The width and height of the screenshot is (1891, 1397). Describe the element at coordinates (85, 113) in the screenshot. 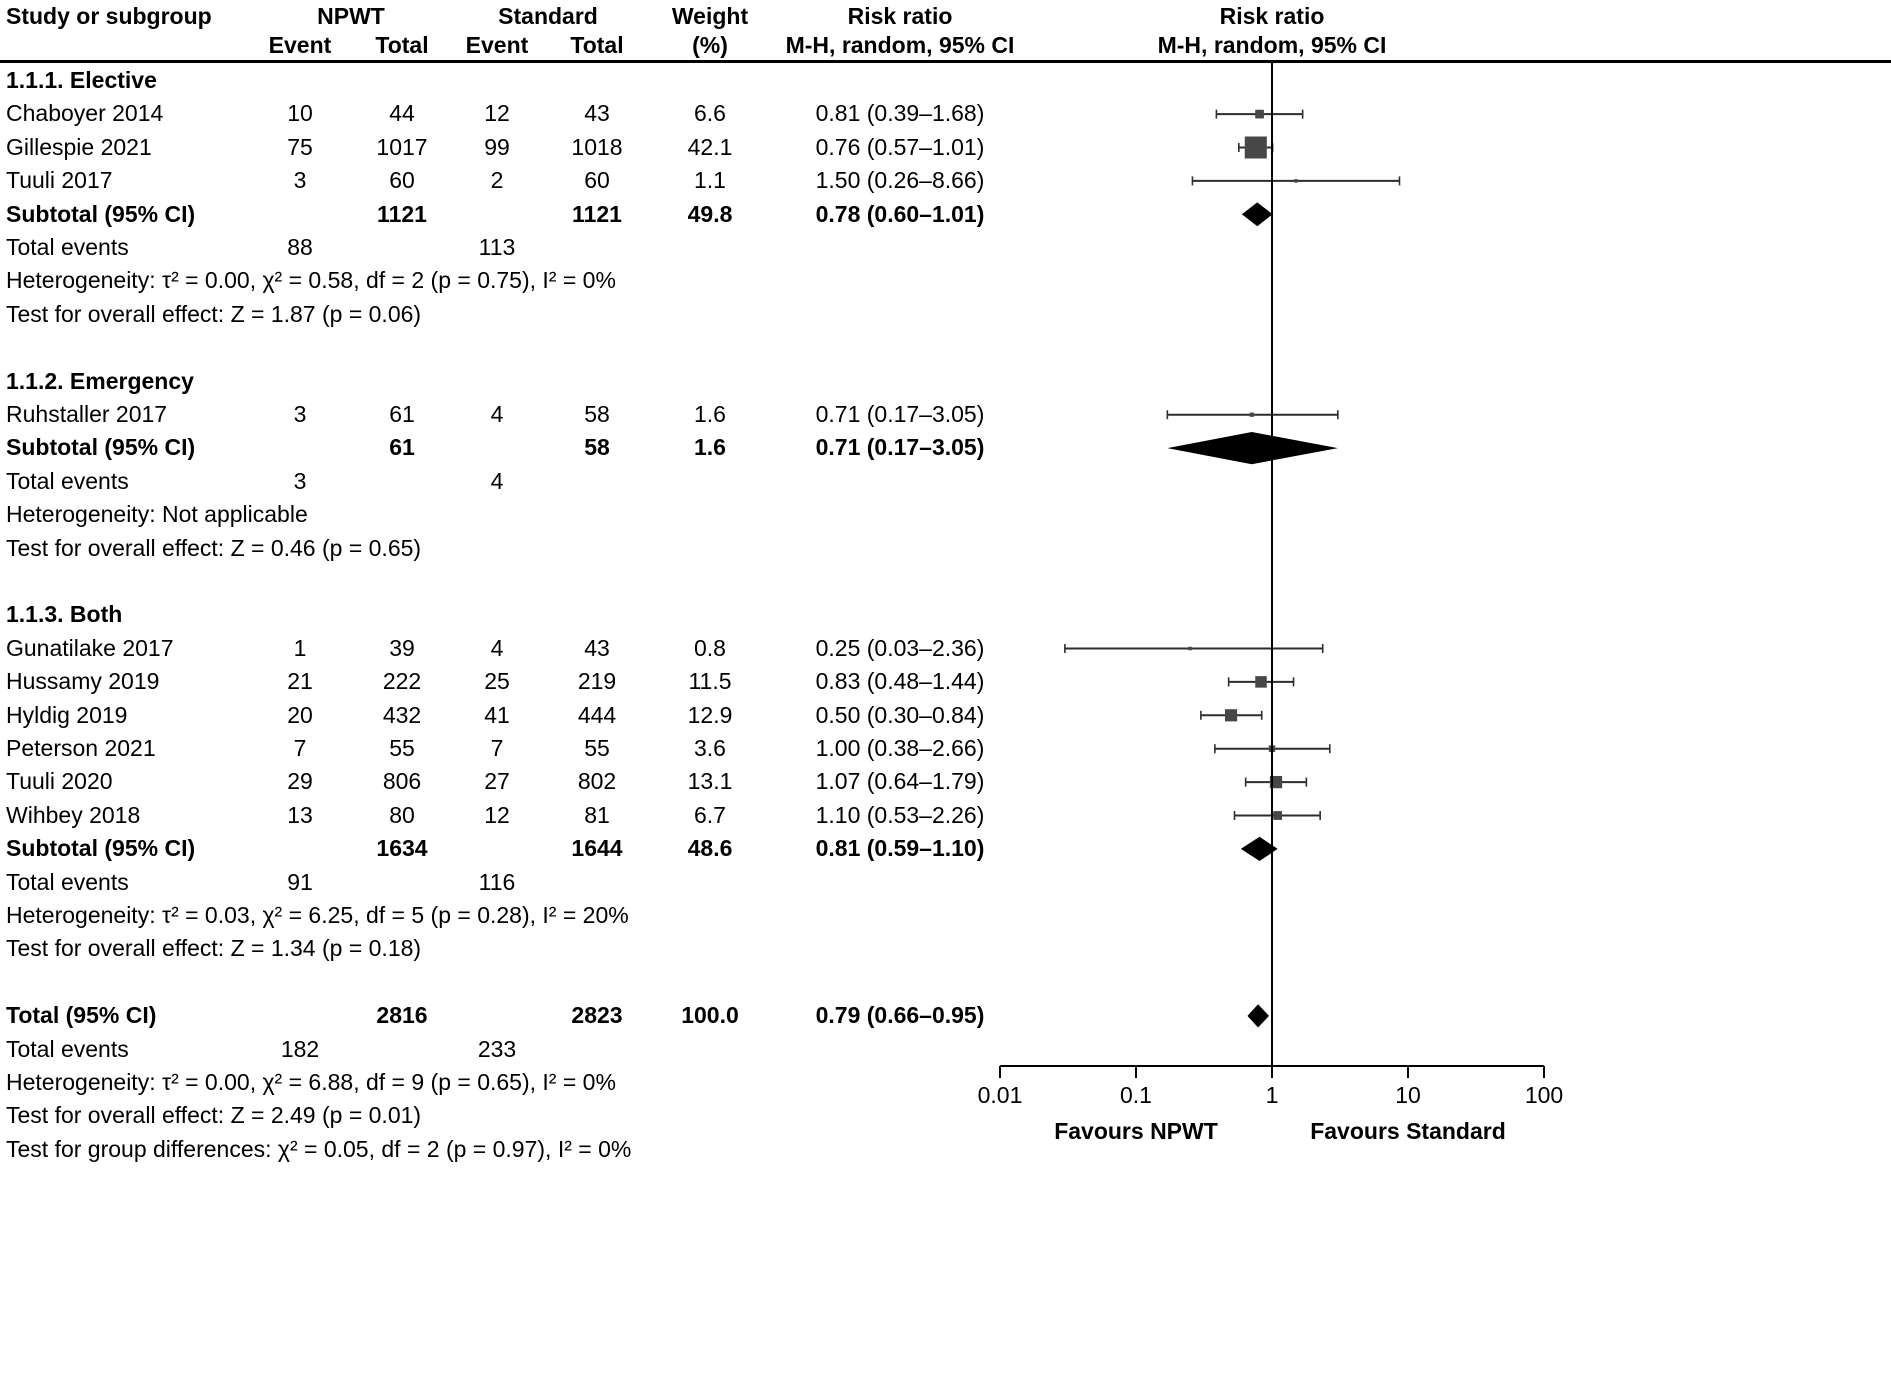

I see `study-label: Chaboyer 2014` at that location.